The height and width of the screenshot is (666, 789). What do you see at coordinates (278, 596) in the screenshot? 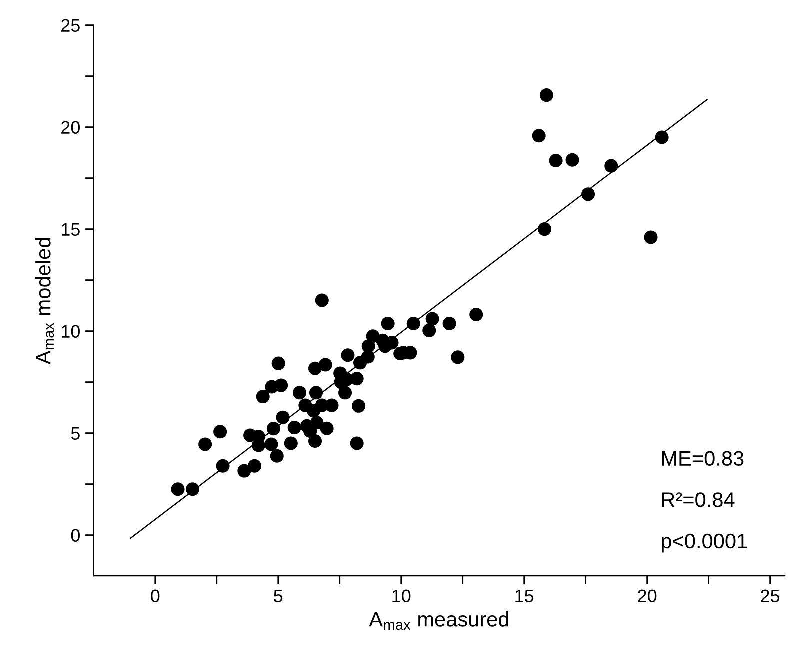
I see `x-tick-label: 5` at bounding box center [278, 596].